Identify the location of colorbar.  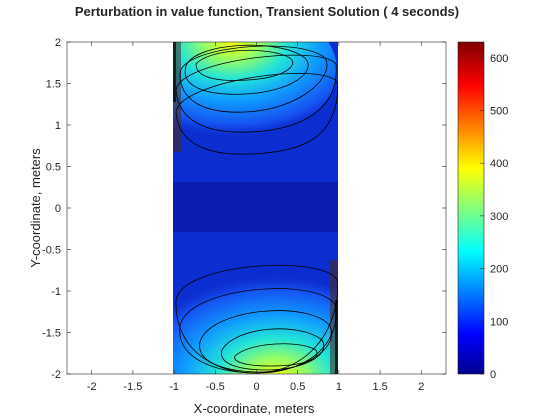
(471, 208).